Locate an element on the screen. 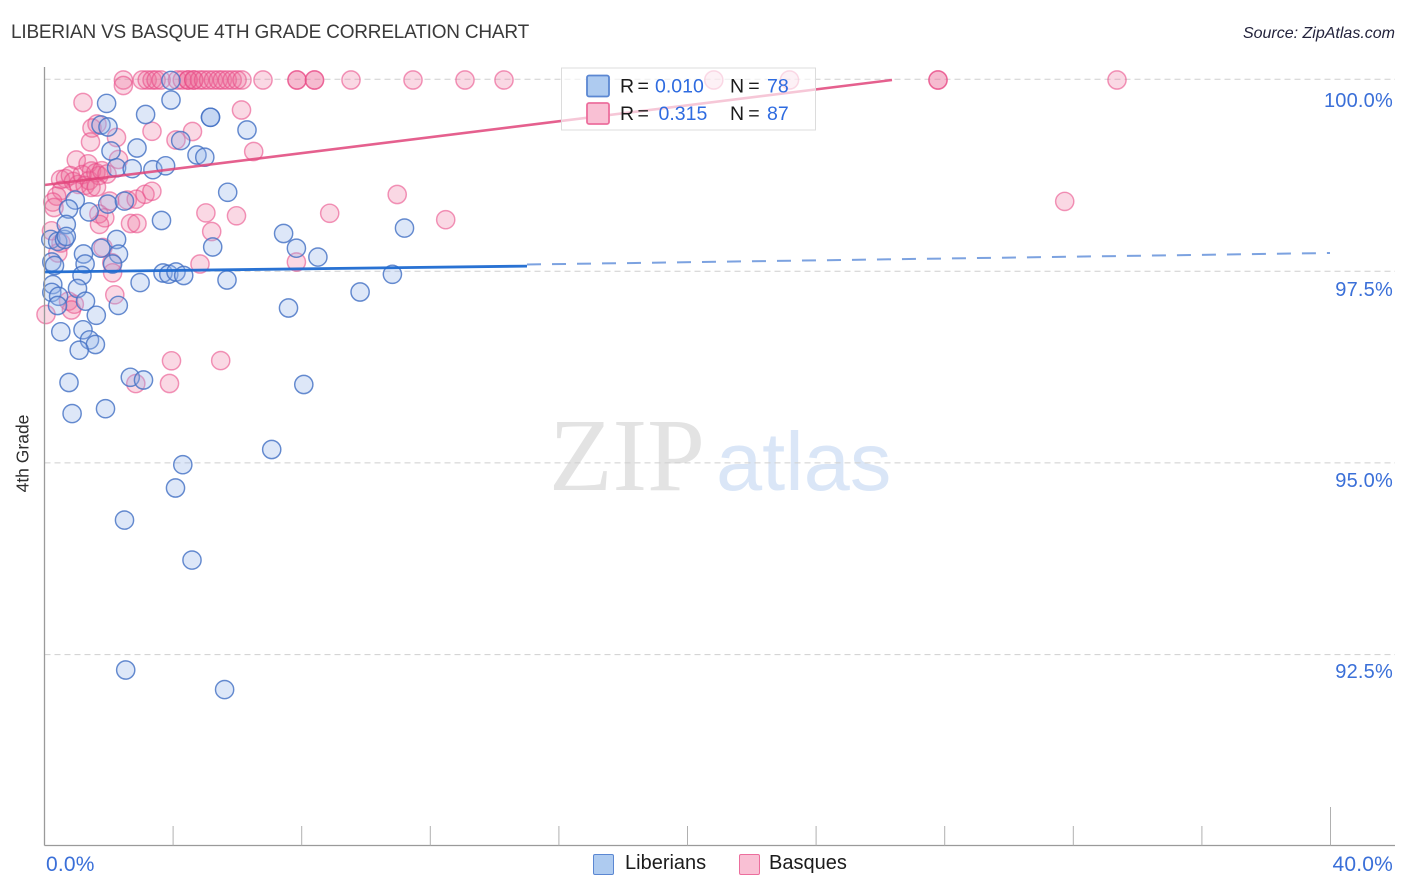  svg-text: 78 is located at coordinates (778, 87).